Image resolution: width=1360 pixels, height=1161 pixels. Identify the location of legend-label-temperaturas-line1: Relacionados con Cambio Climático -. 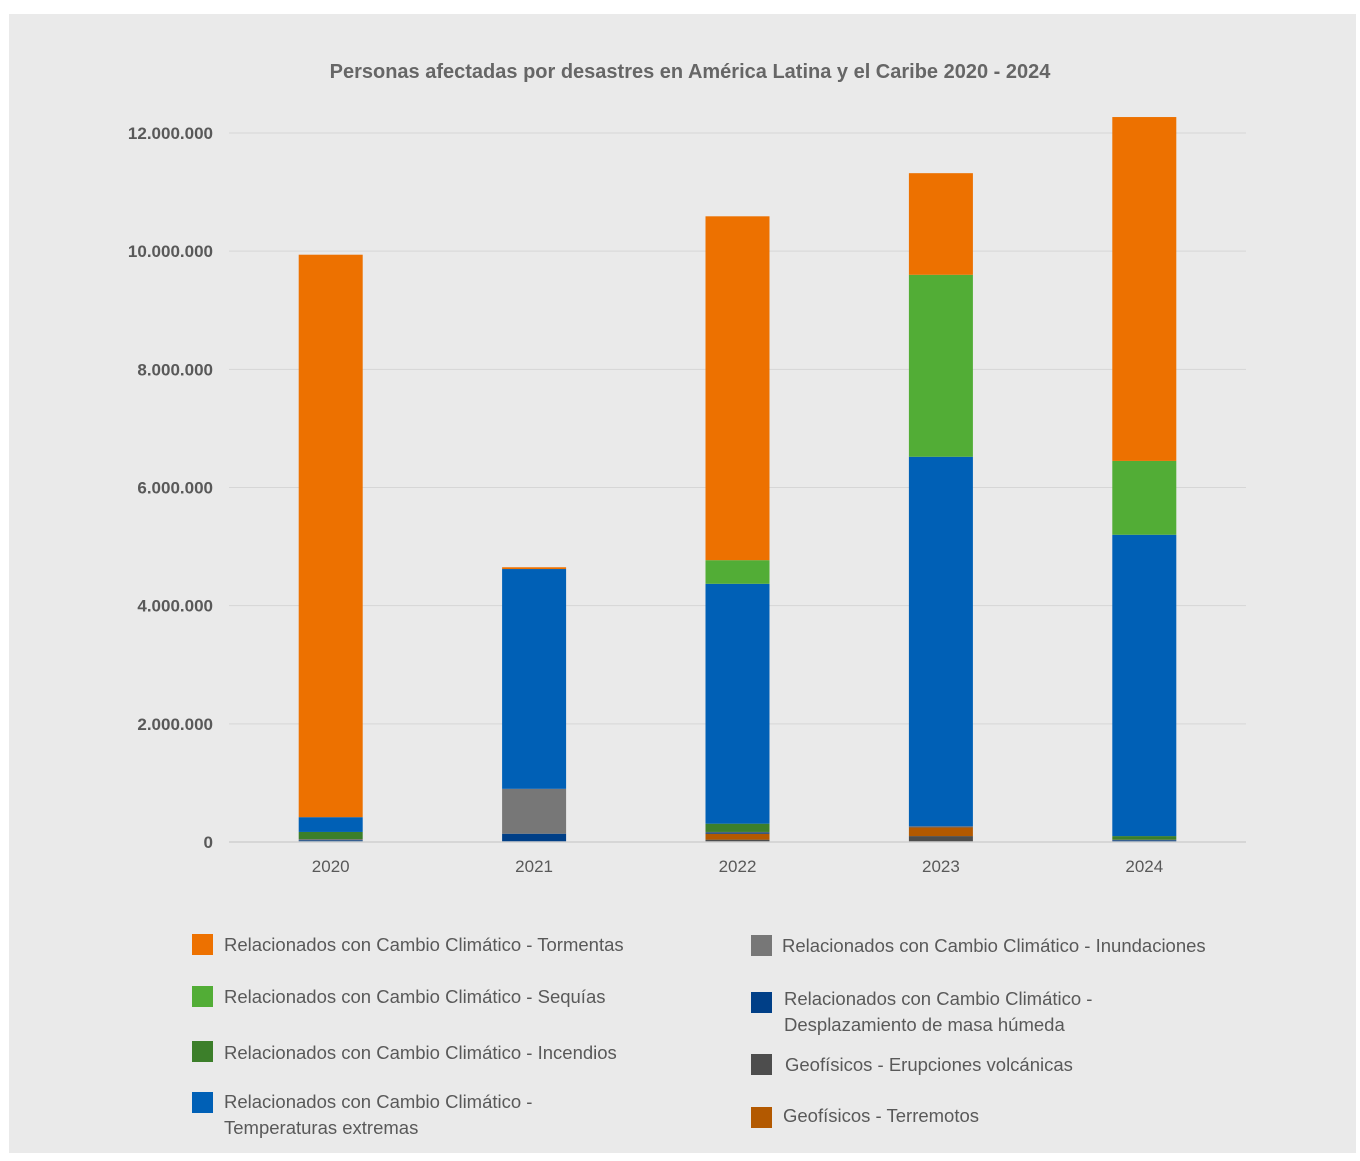
(378, 1101).